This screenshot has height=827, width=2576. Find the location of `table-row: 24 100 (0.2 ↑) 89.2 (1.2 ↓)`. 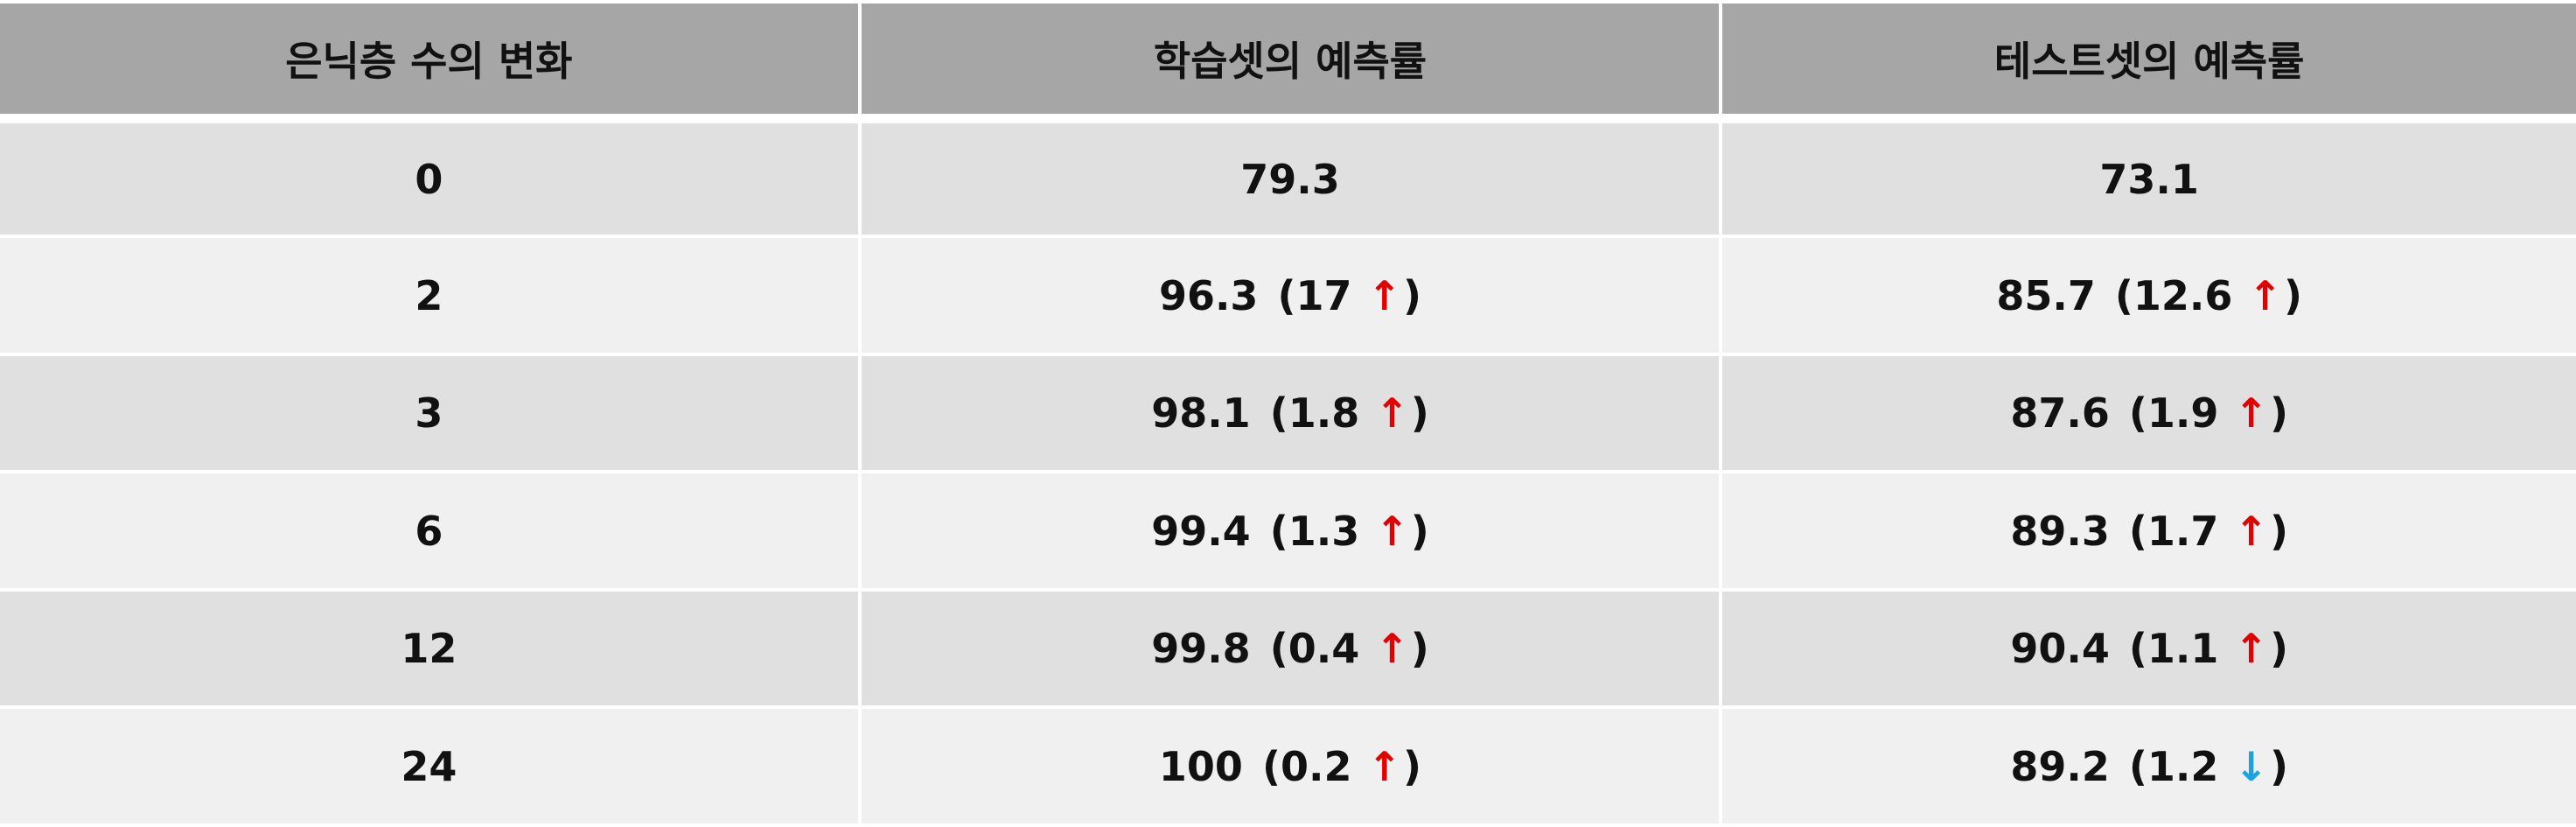

table-row: 24 100 (0.2 ↑) 89.2 (1.2 ↓) is located at coordinates (1288, 766).